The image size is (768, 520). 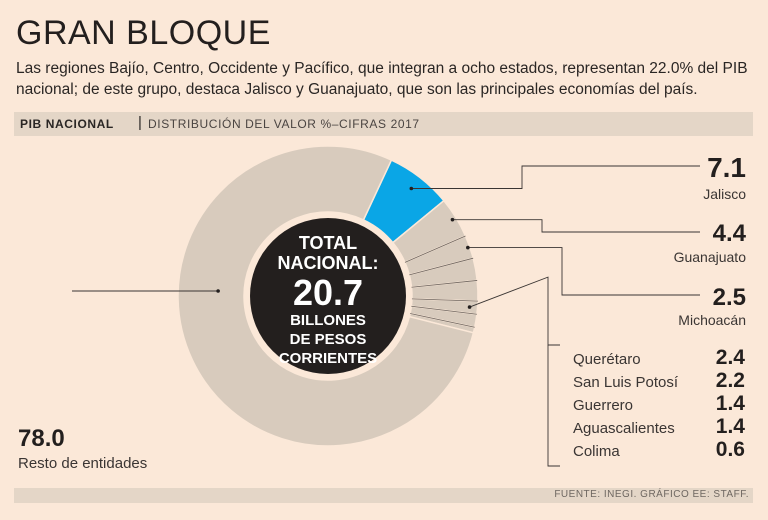 What do you see at coordinates (452, 219) in the screenshot?
I see `leader-dot-guanajuato` at bounding box center [452, 219].